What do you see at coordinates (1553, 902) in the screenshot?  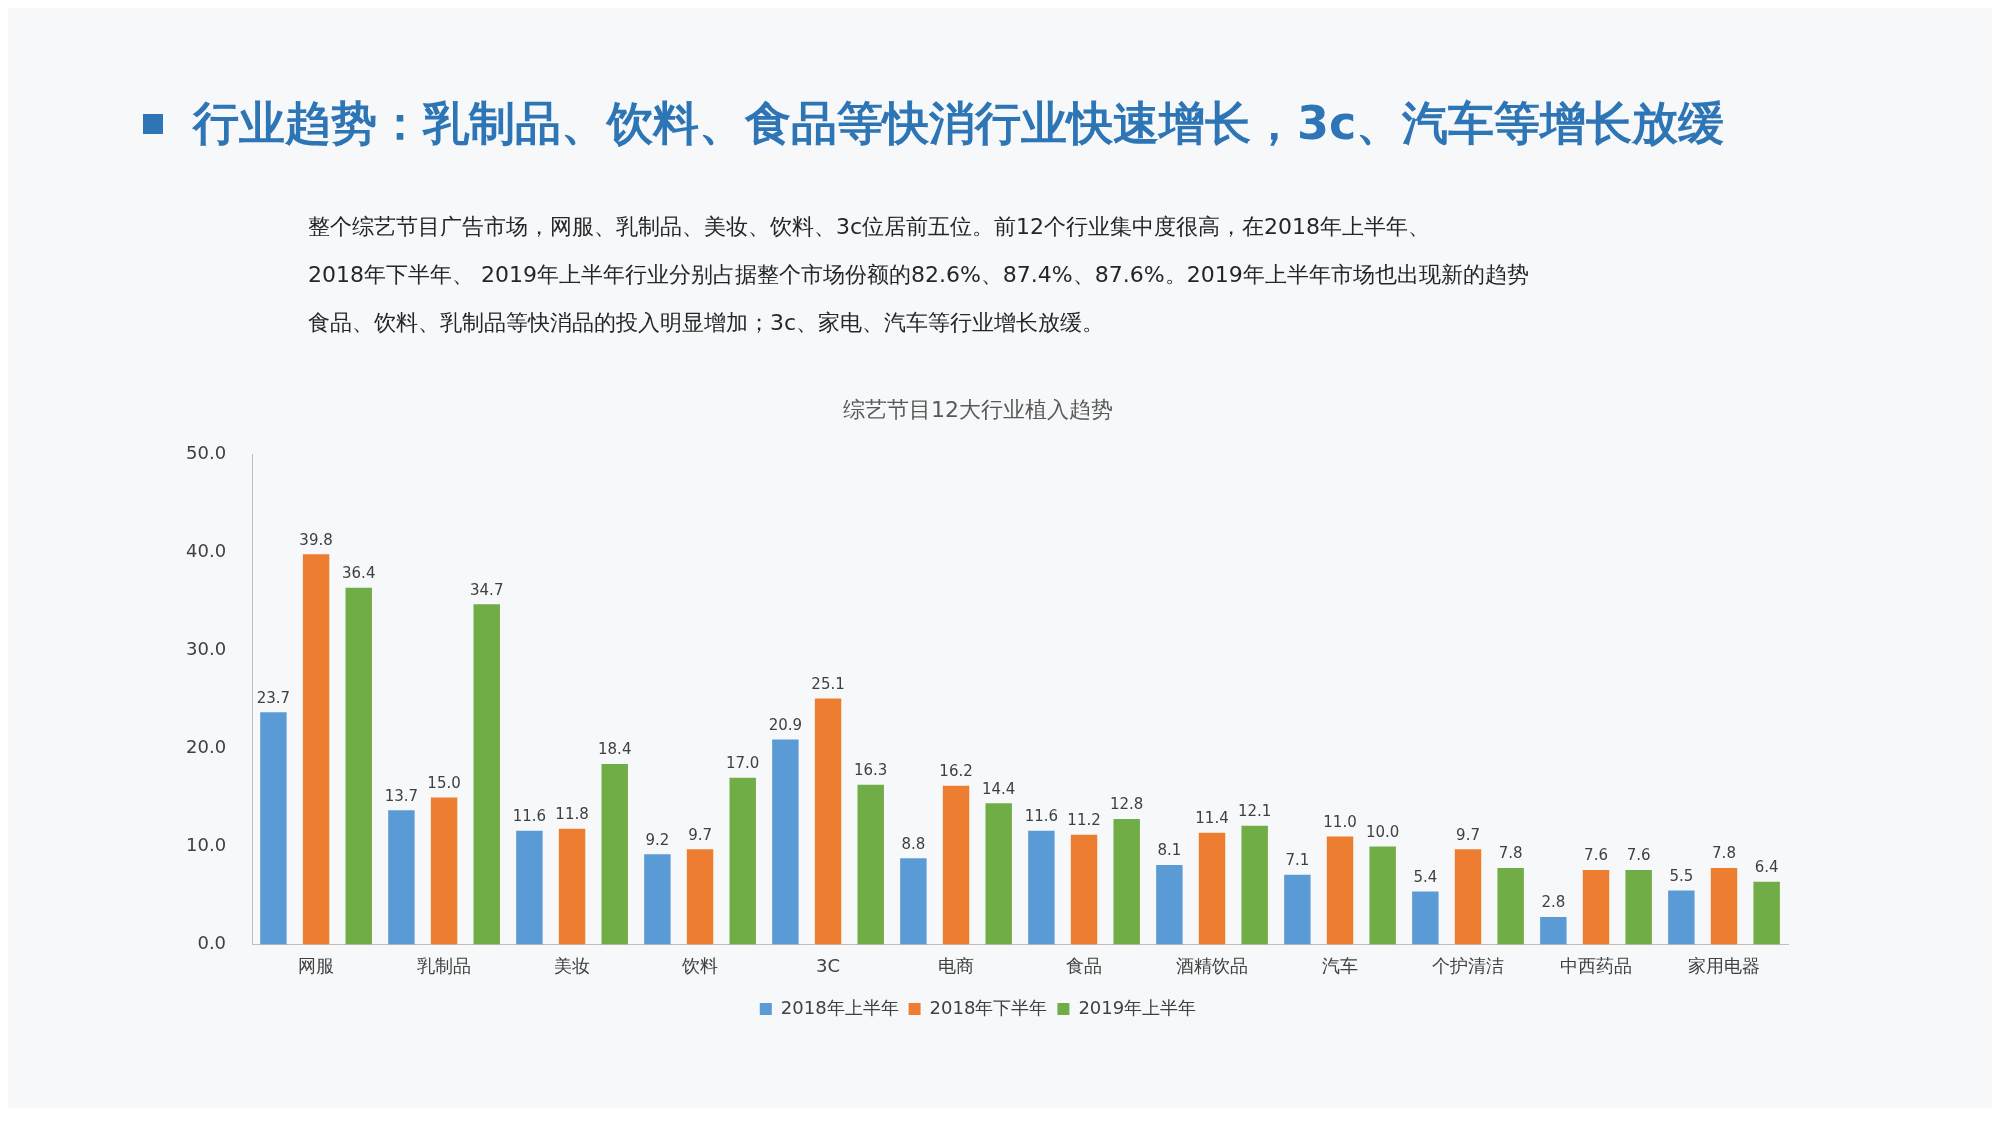 I see `data-label: 2.8` at bounding box center [1553, 902].